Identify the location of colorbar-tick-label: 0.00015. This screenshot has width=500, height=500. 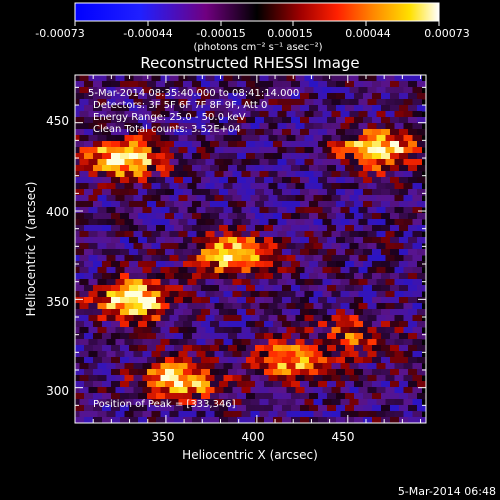
(290, 33).